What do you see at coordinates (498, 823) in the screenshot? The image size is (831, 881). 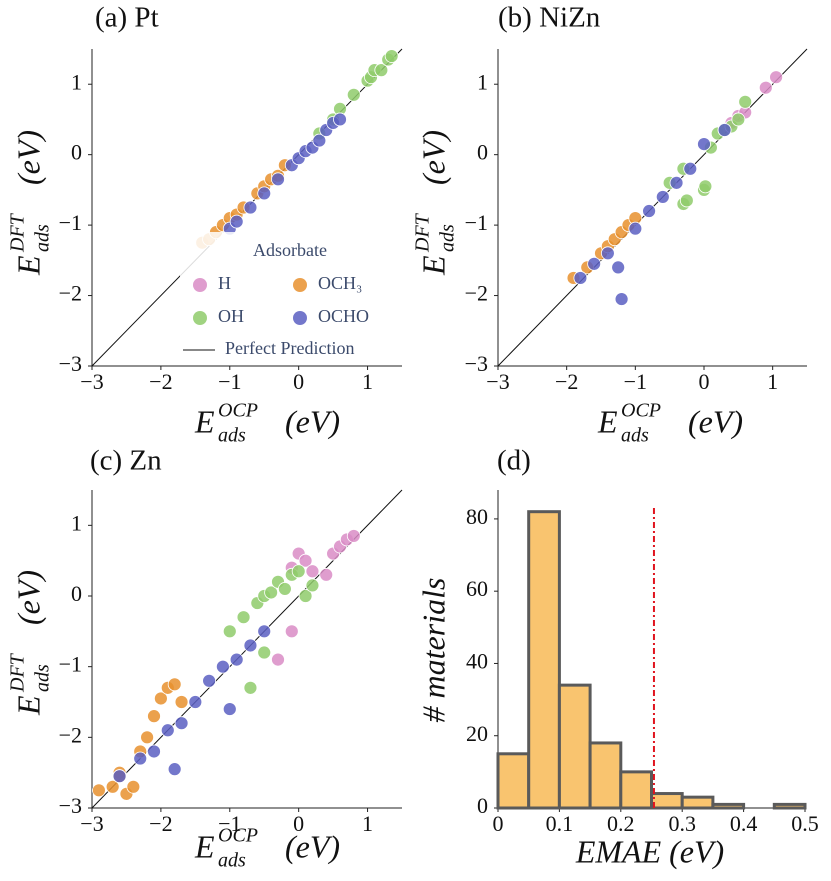 I see `x-tick-label: 0` at bounding box center [498, 823].